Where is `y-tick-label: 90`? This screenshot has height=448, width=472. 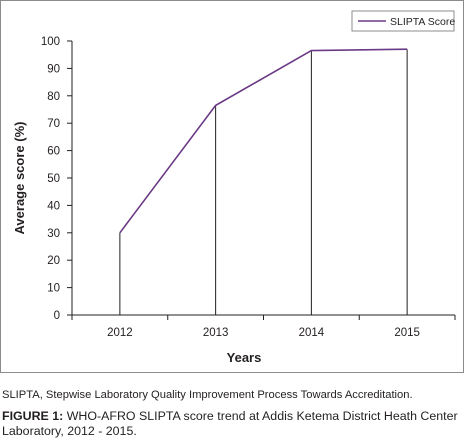 y-tick-label: 90 is located at coordinates (53, 69).